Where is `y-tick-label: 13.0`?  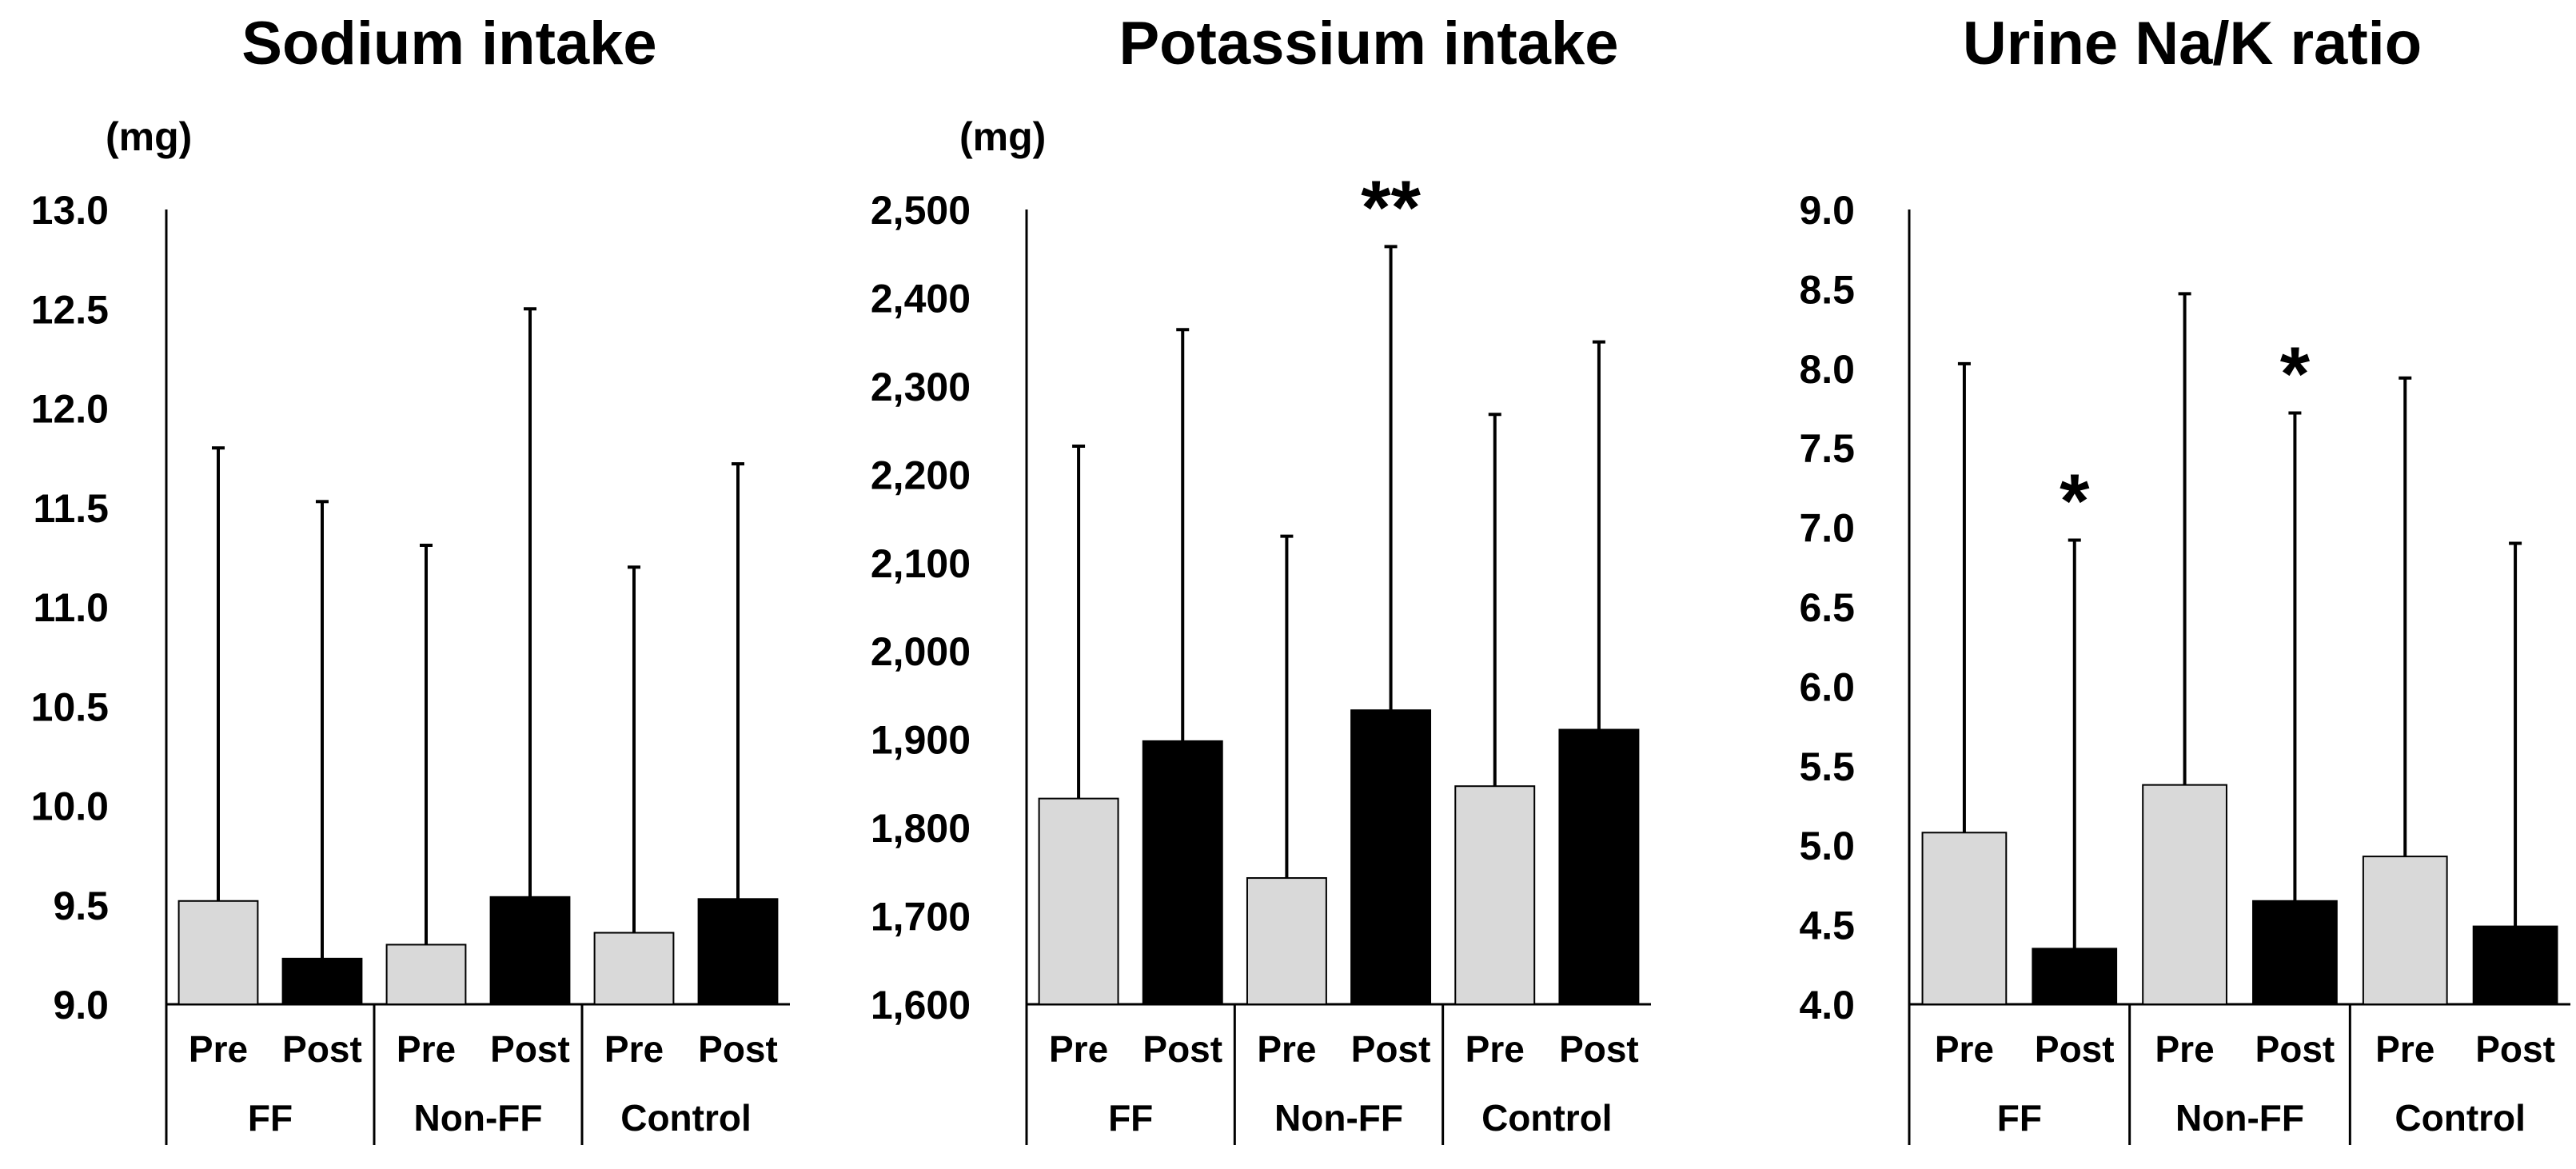 y-tick-label: 13.0 is located at coordinates (70, 210).